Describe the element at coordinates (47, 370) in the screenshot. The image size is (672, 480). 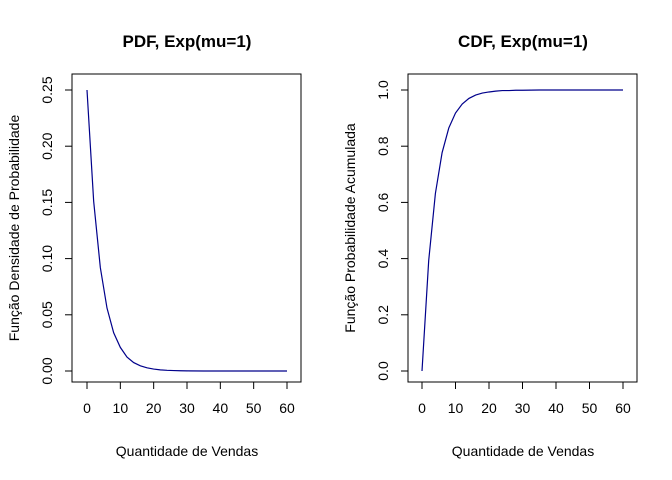
I see `pdf-y-tick-label: 0.00` at that location.